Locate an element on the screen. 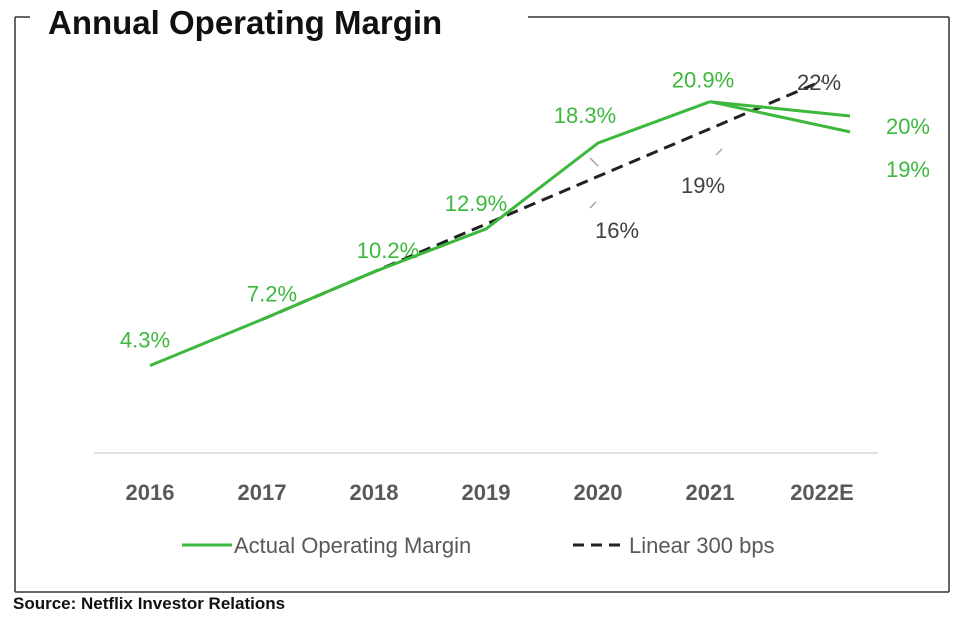 Image resolution: width=975 pixels, height=620 pixels. data-label-linear-2022E: 22% is located at coordinates (819, 82).